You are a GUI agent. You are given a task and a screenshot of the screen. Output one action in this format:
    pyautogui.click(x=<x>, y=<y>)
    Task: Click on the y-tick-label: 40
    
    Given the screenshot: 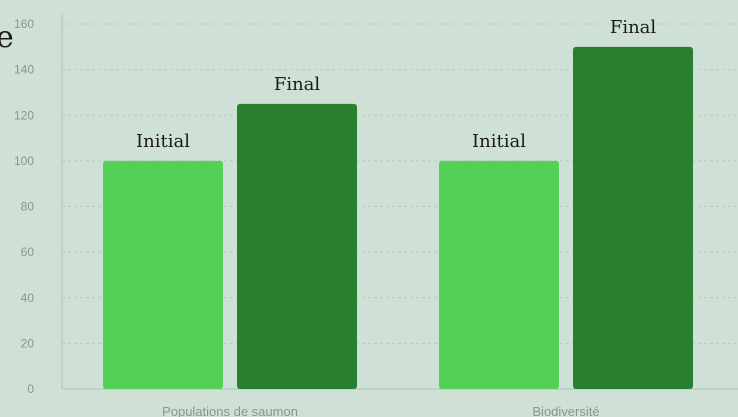 What is the action you would take?
    pyautogui.click(x=28, y=298)
    